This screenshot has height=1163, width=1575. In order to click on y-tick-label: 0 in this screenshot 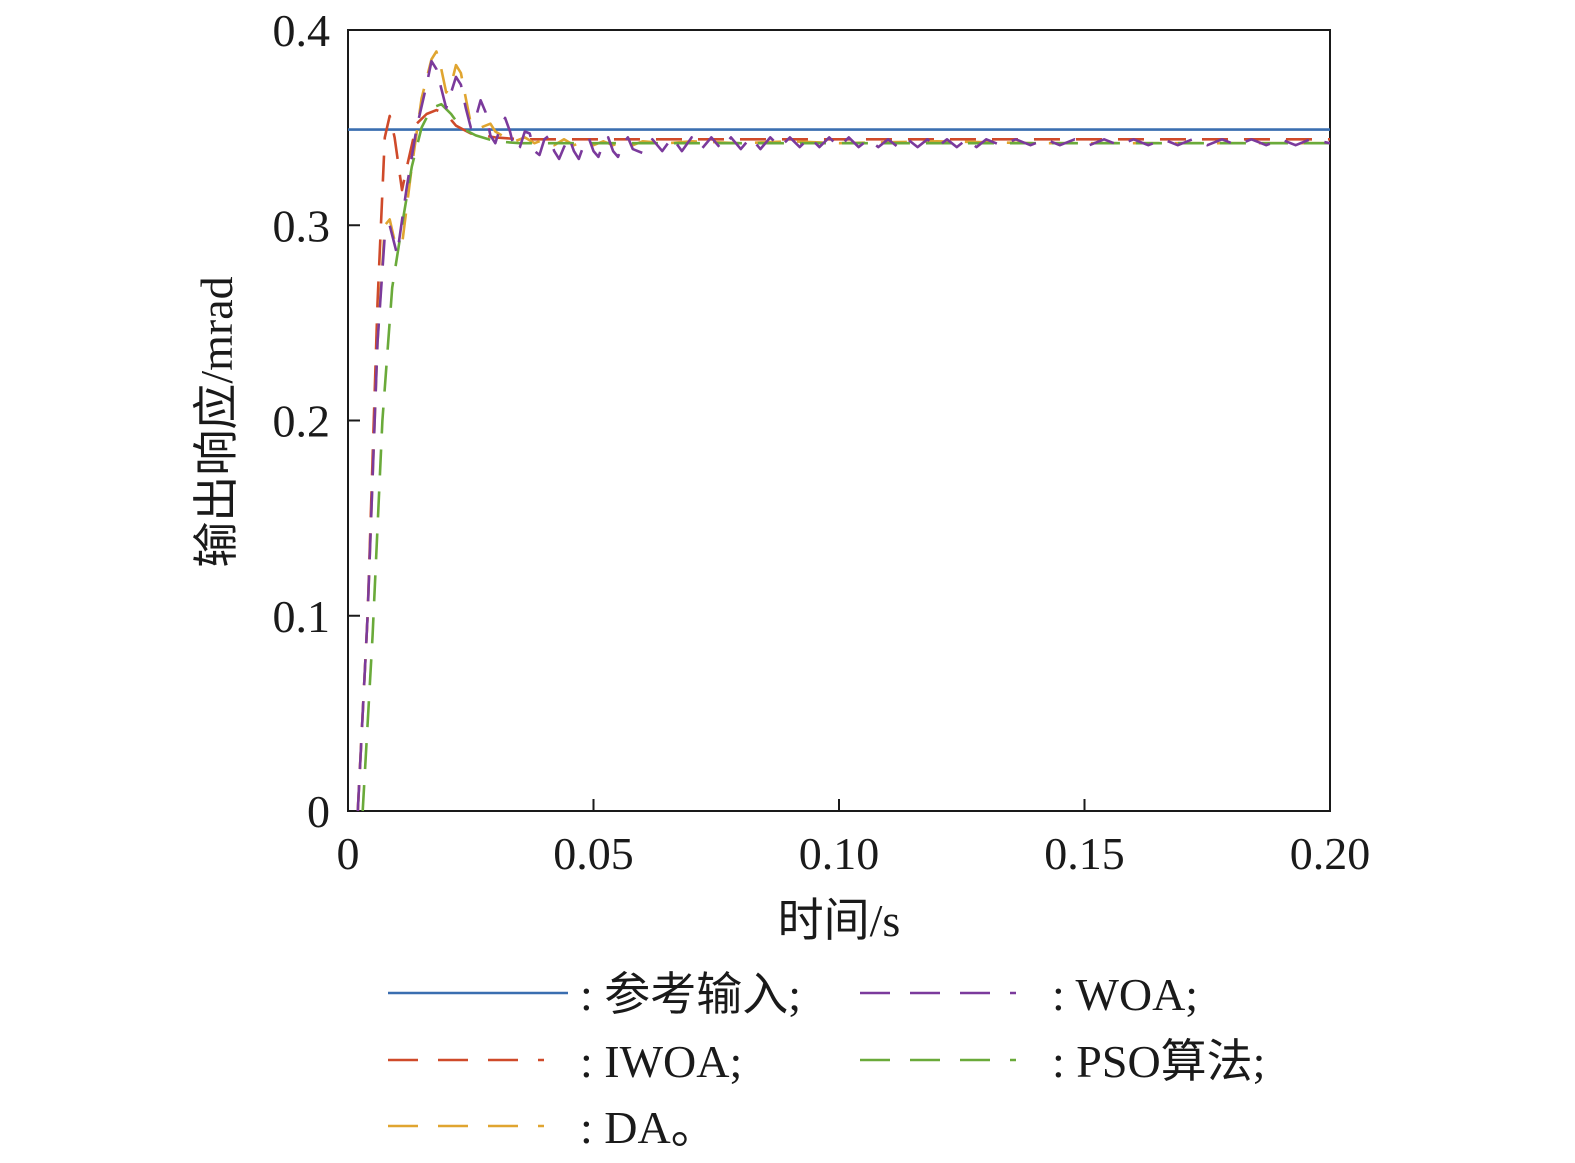, I will do `click(318, 811)`.